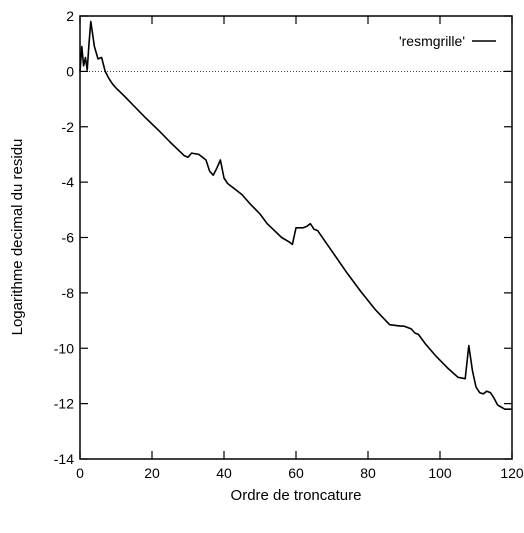  Describe the element at coordinates (68, 182) in the screenshot. I see `y-tick-label: -4` at that location.